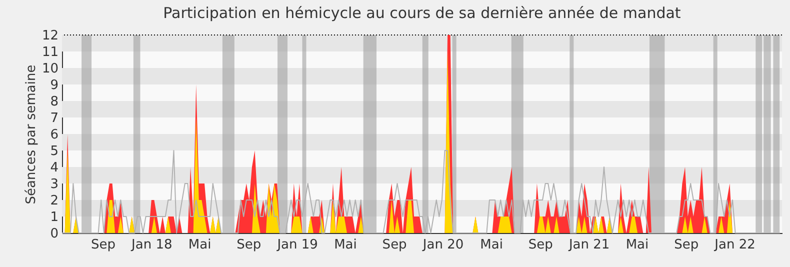 The height and width of the screenshot is (267, 790). I want to click on y-tick-label: 2, so click(54, 201).